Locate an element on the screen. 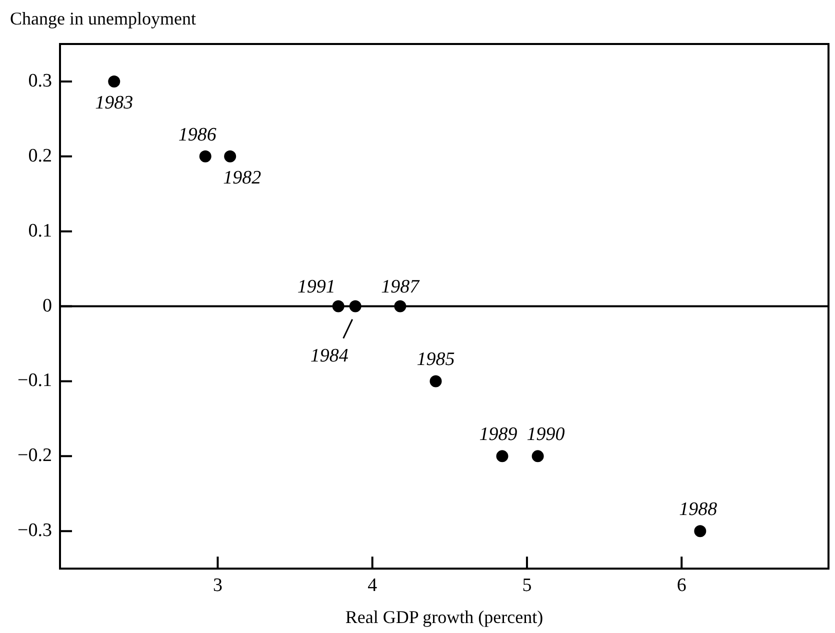  x-tick-label: 3 is located at coordinates (217, 585).